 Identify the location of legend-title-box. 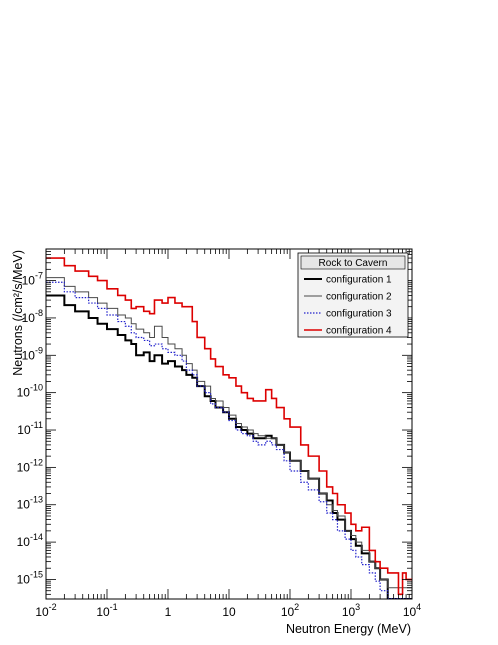
(353, 262).